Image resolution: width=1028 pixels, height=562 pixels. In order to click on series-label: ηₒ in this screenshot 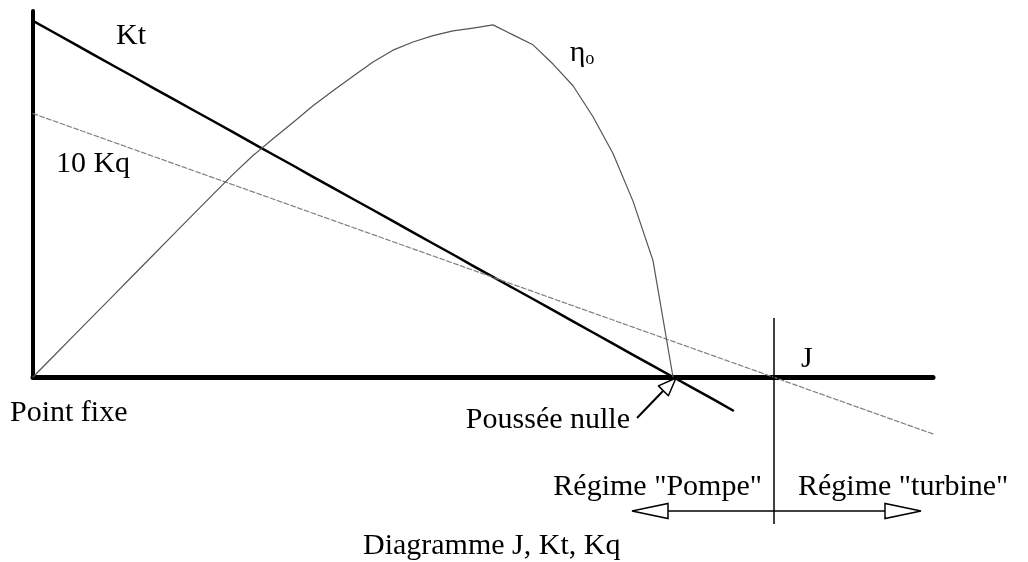, I will do `click(582, 51)`.